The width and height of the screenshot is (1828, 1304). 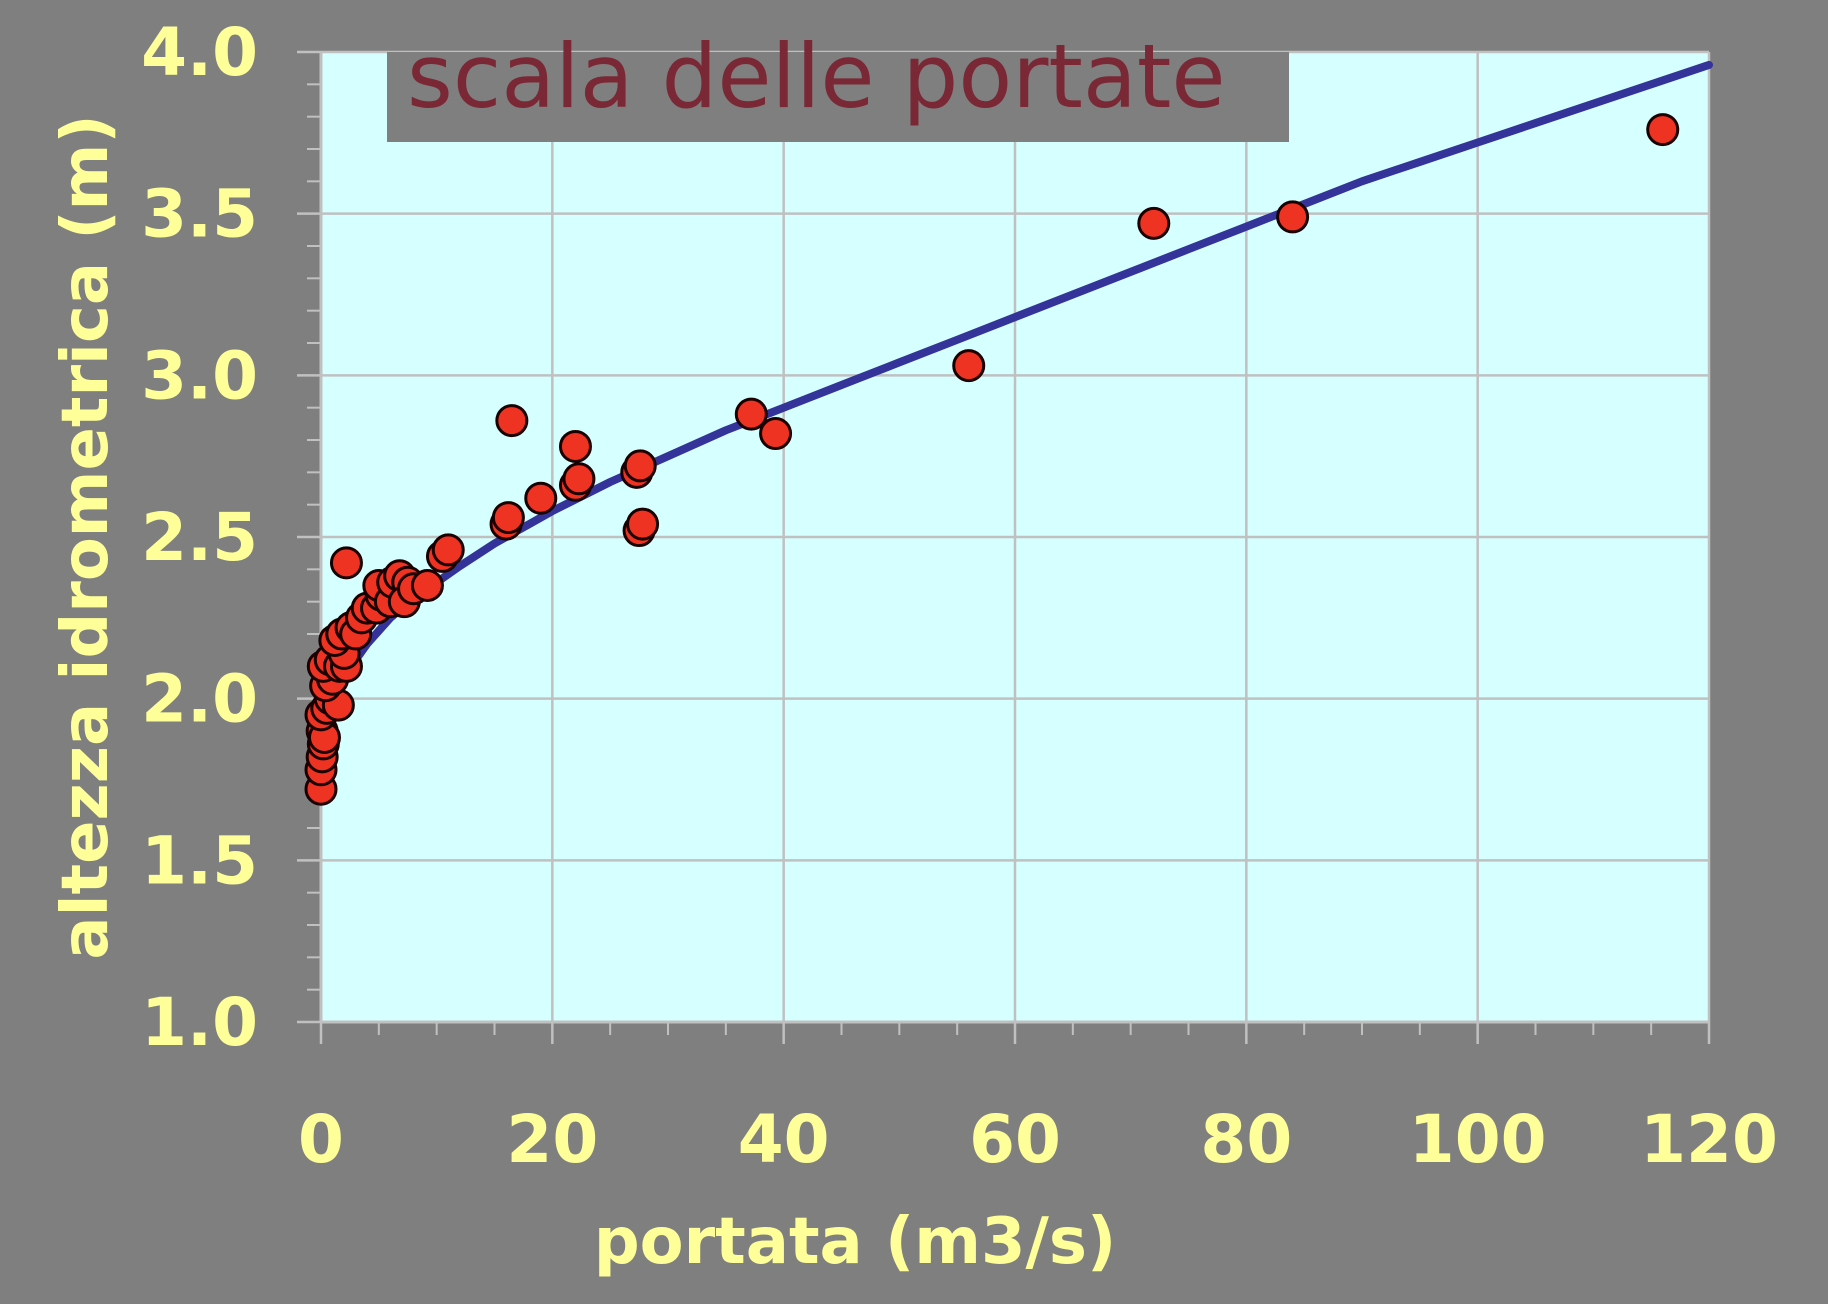 What do you see at coordinates (1246, 1139) in the screenshot?
I see `x-tick-label: 80` at bounding box center [1246, 1139].